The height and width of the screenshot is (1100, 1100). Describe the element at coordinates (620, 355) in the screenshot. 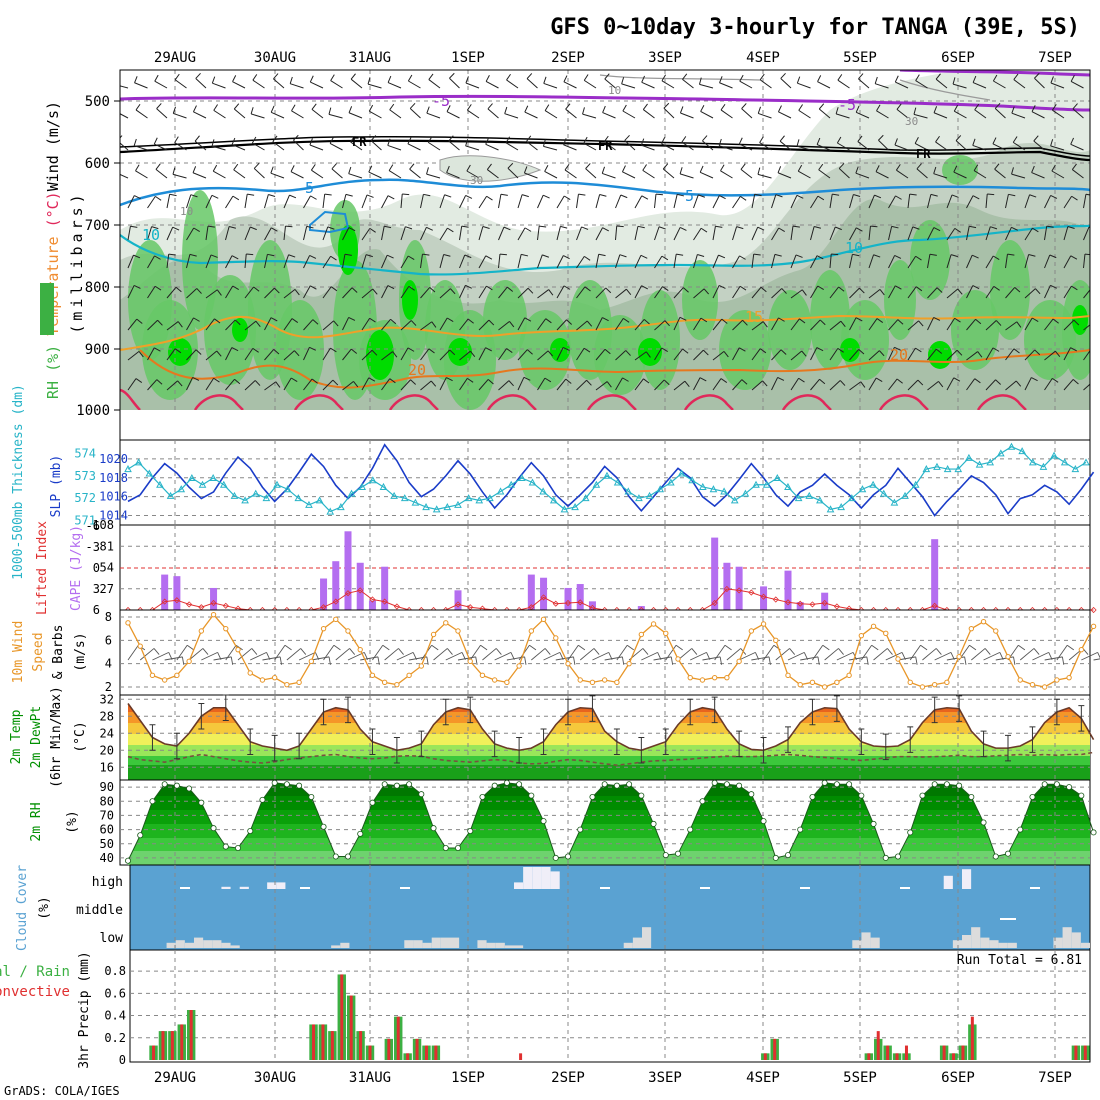

I see `rh-cell` at that location.